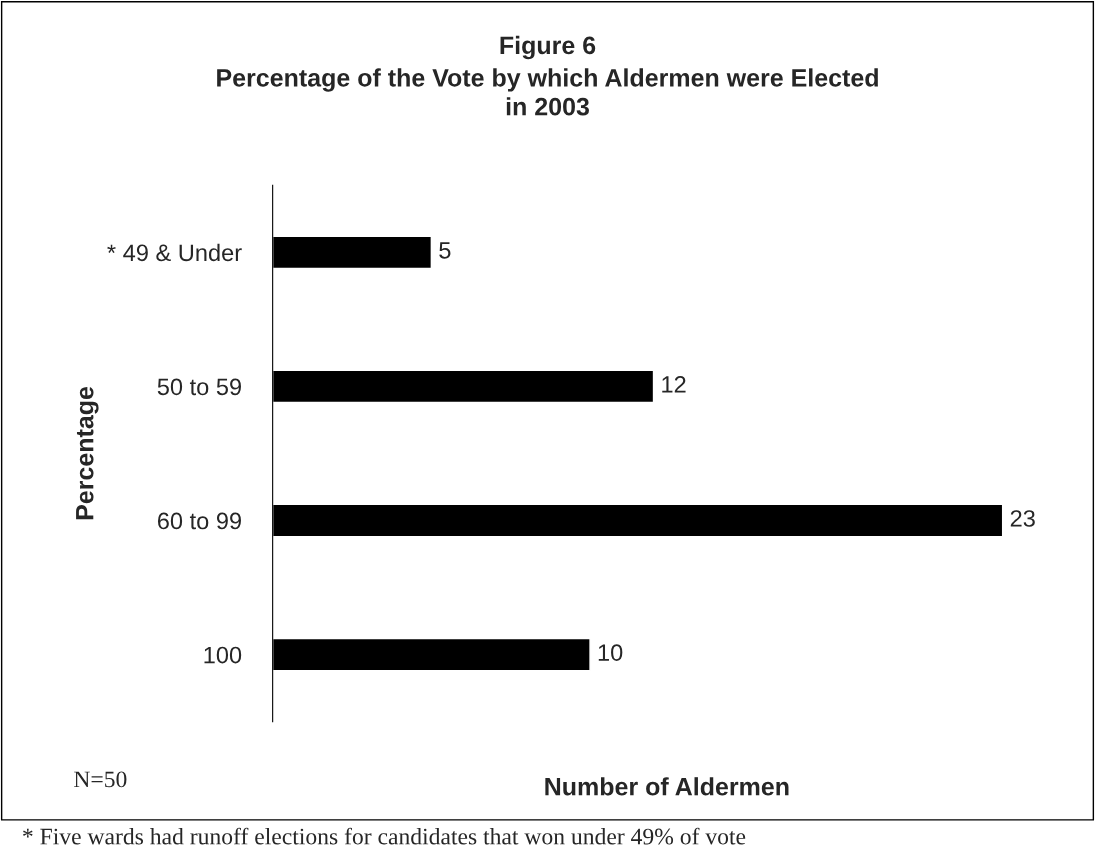  What do you see at coordinates (199, 387) in the screenshot?
I see `y-tick-label: 50 to 59` at bounding box center [199, 387].